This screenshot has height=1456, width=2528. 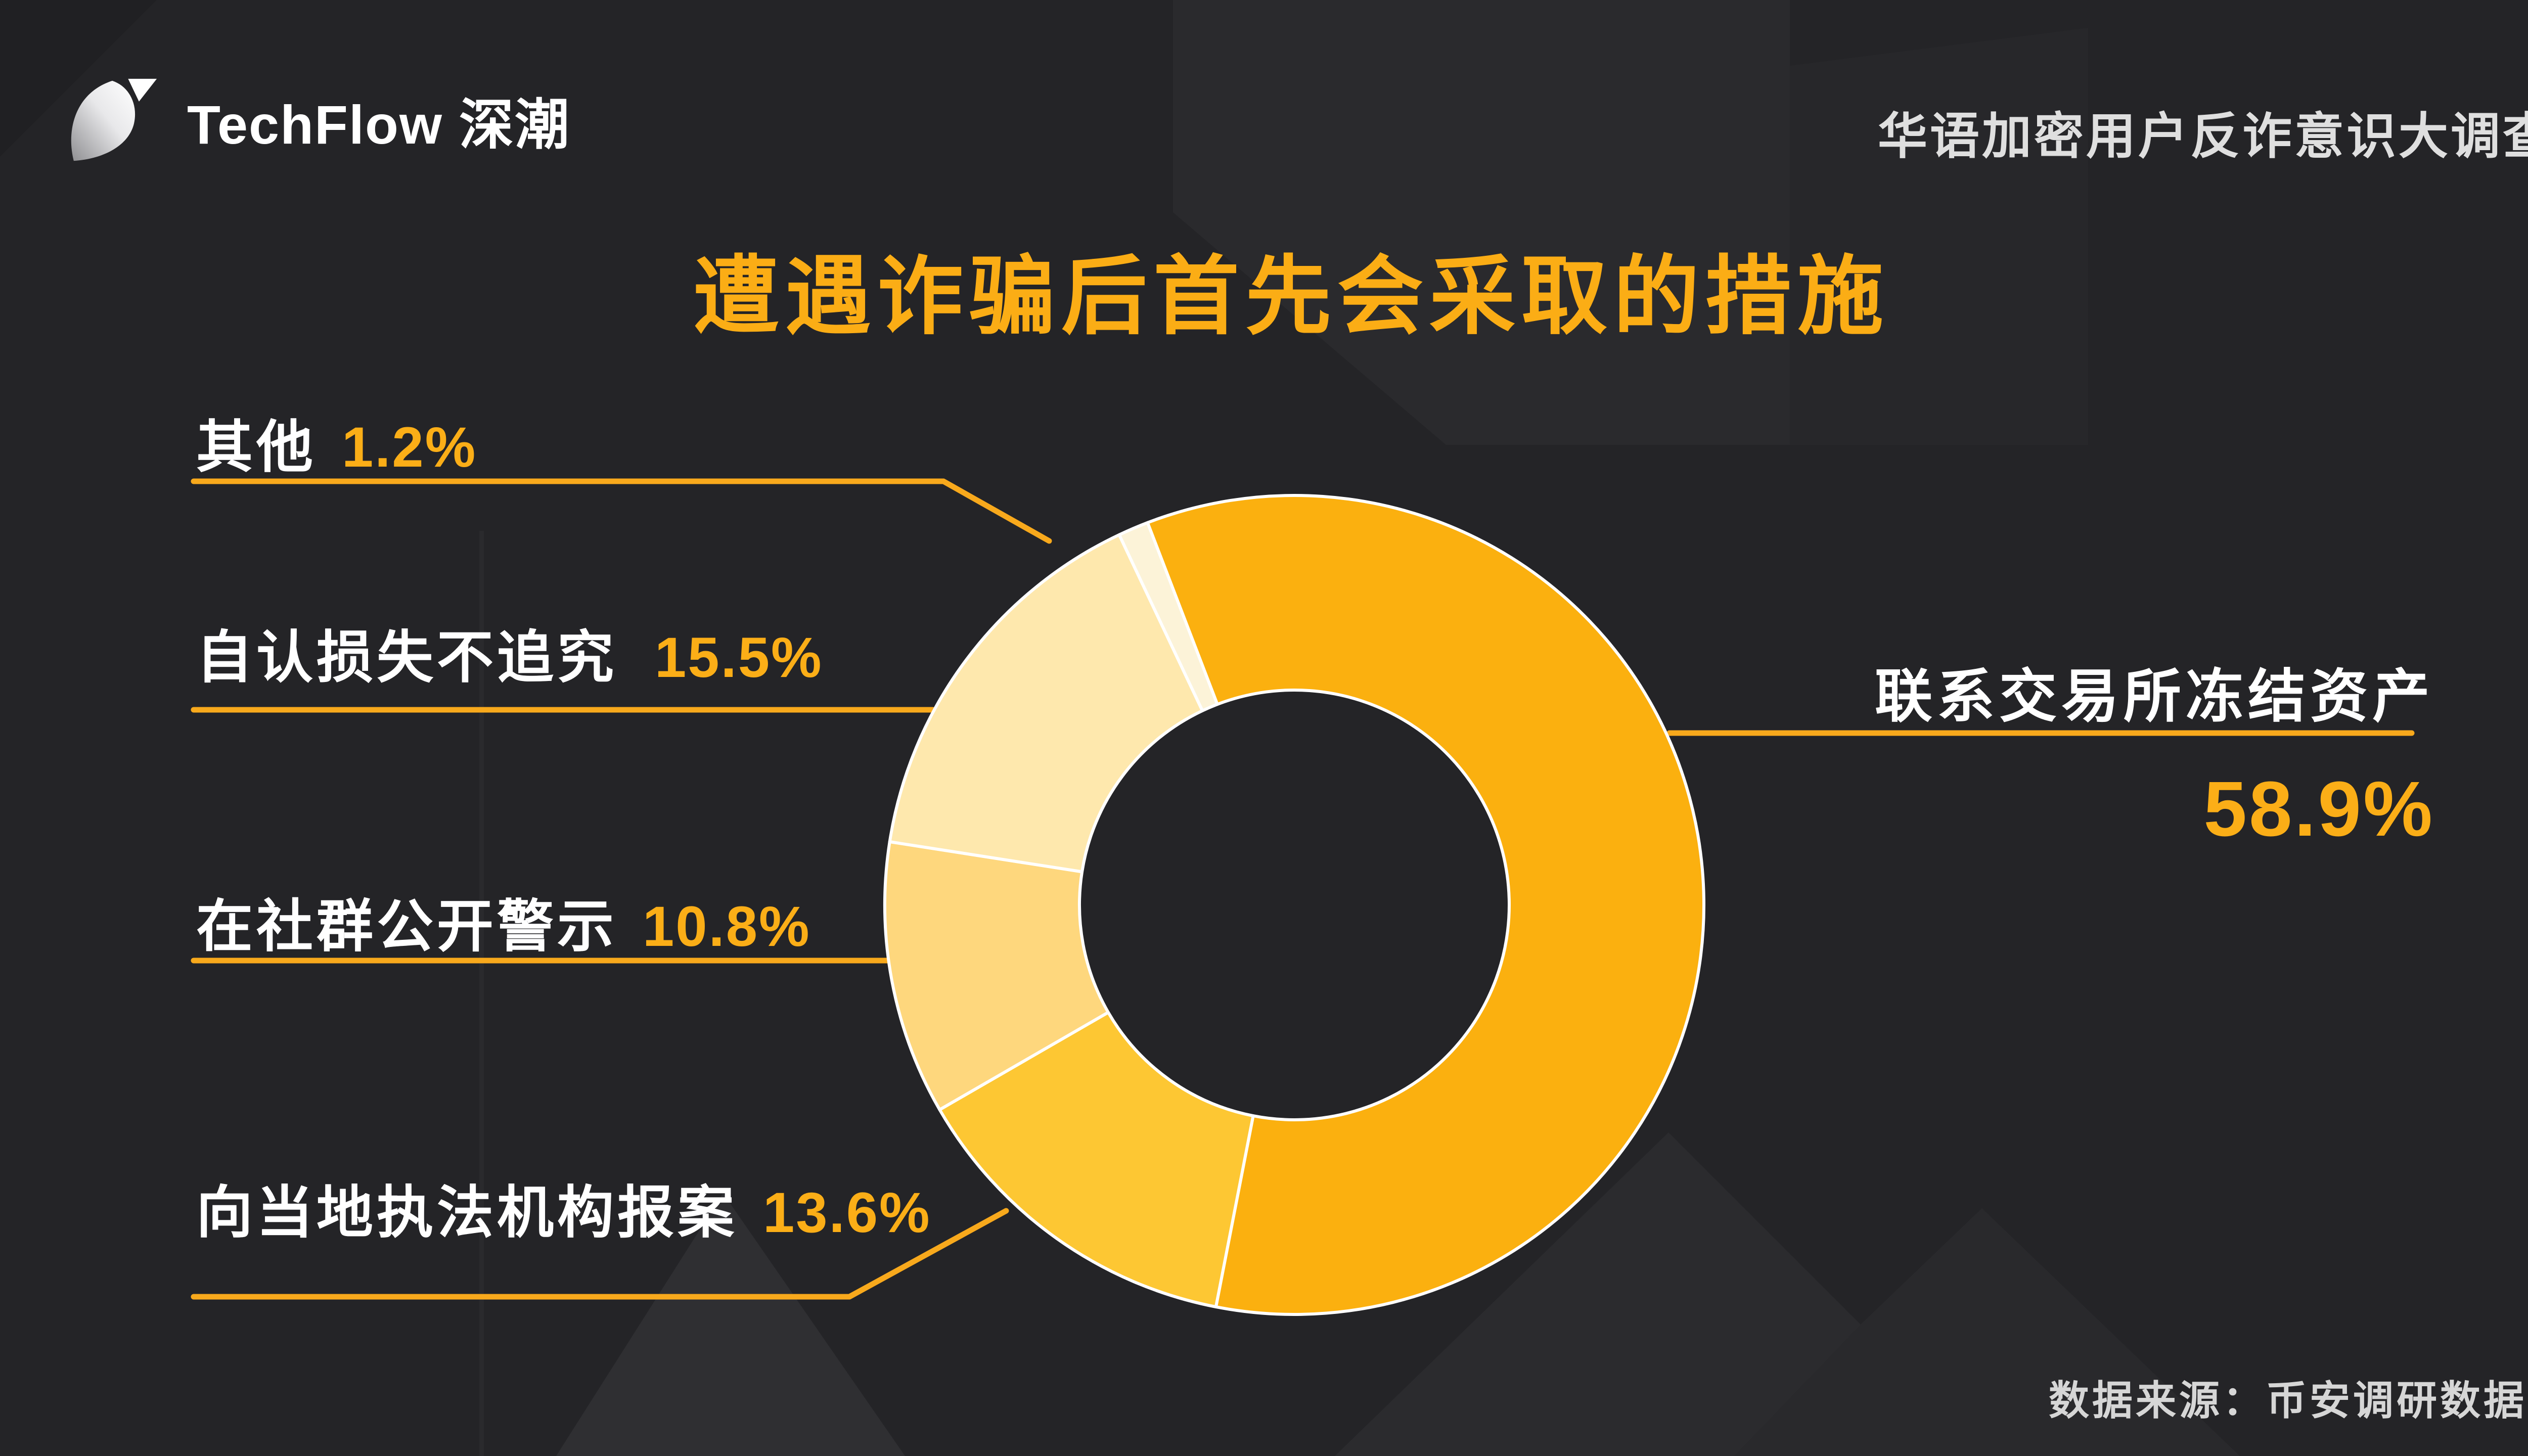 I want to click on callout-label: 自认损失不追究, so click(x=407, y=657).